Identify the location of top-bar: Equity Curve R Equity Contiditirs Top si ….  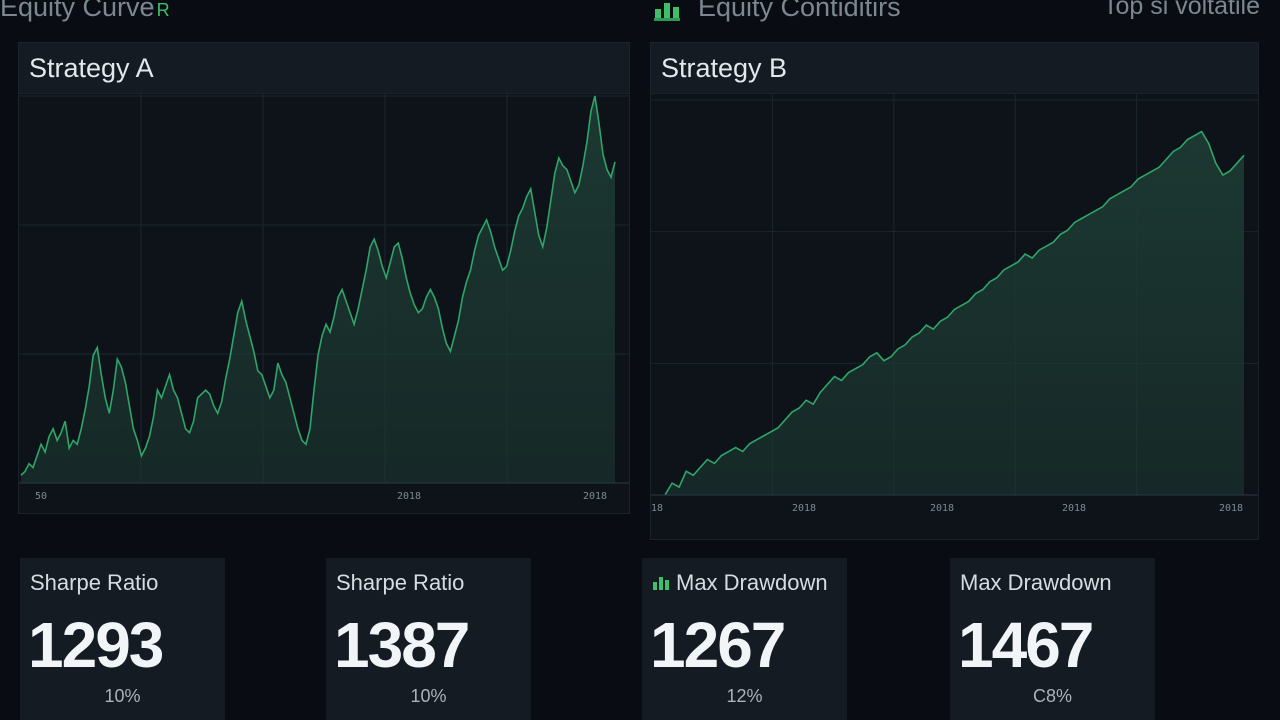
(640, 15).